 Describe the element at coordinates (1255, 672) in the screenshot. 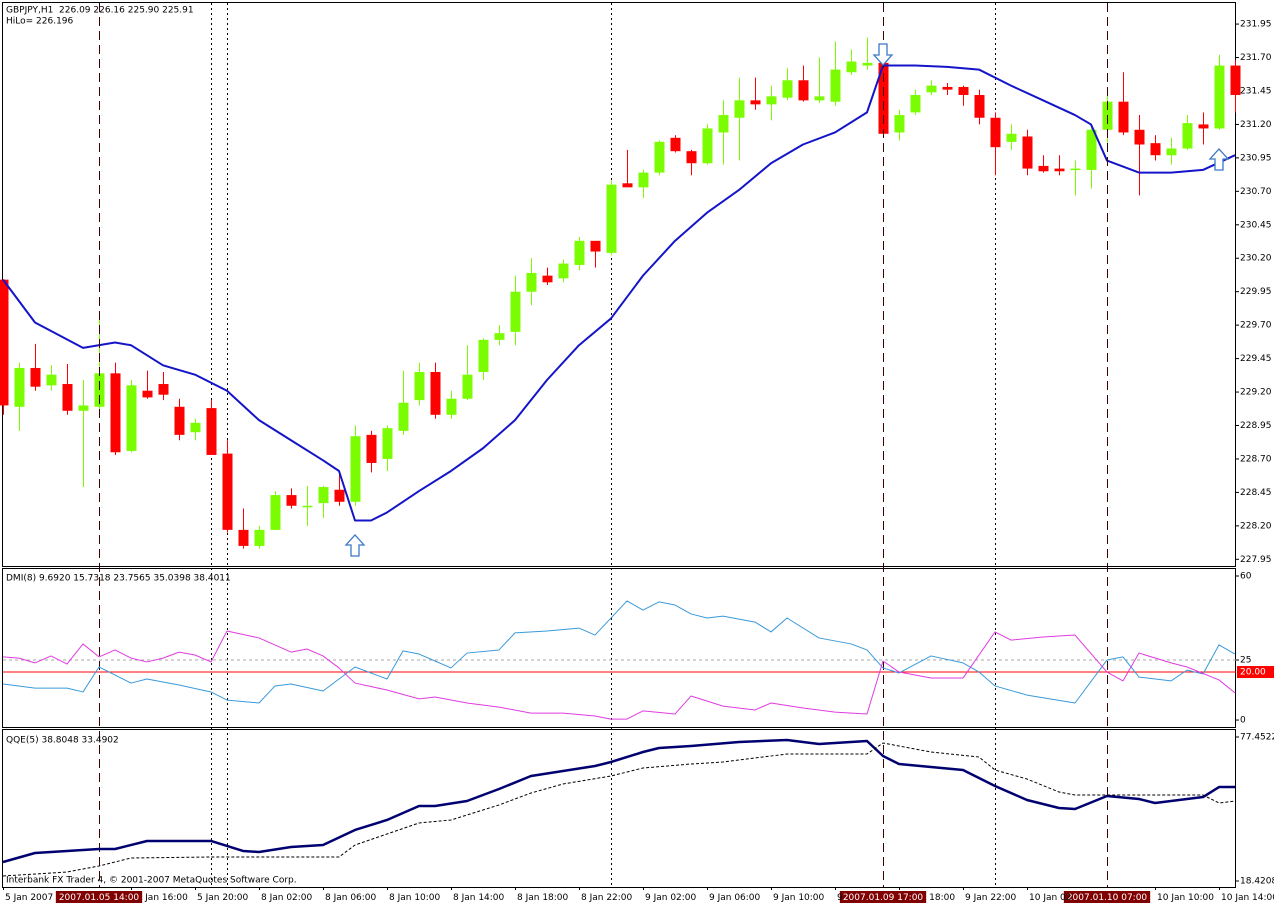

I see `level-label-box` at that location.